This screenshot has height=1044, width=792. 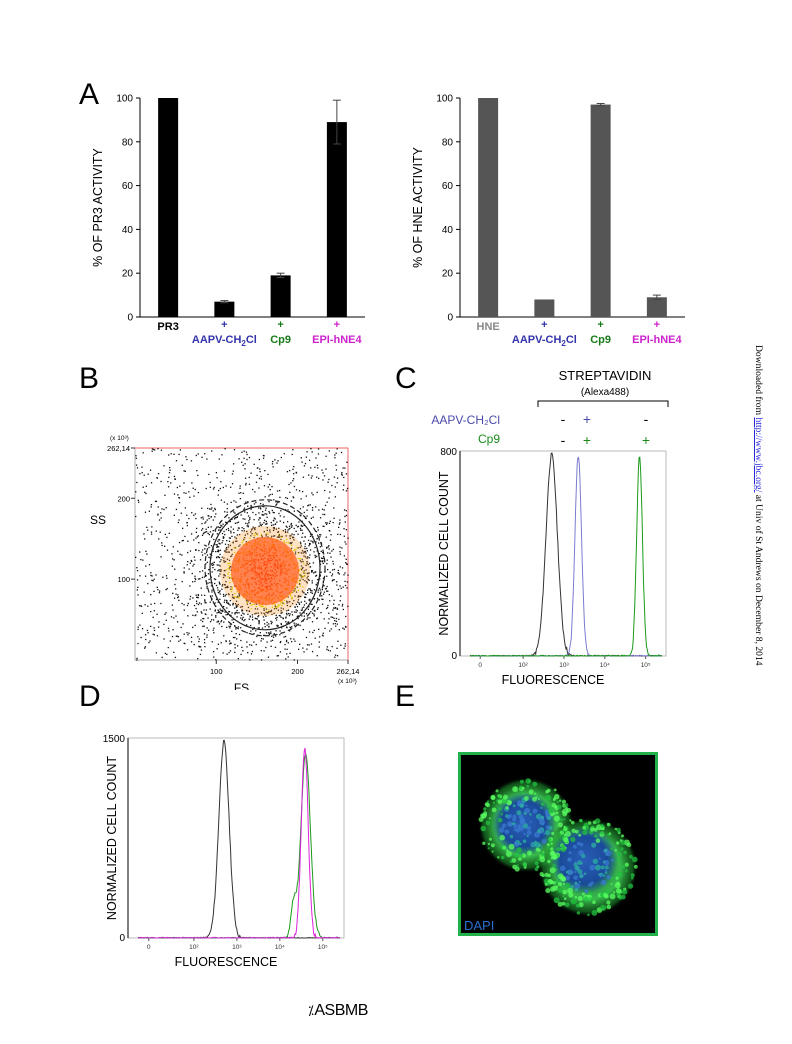 What do you see at coordinates (465, 420) in the screenshot?
I see `row1-label: AAPV-CH₂Cl` at bounding box center [465, 420].